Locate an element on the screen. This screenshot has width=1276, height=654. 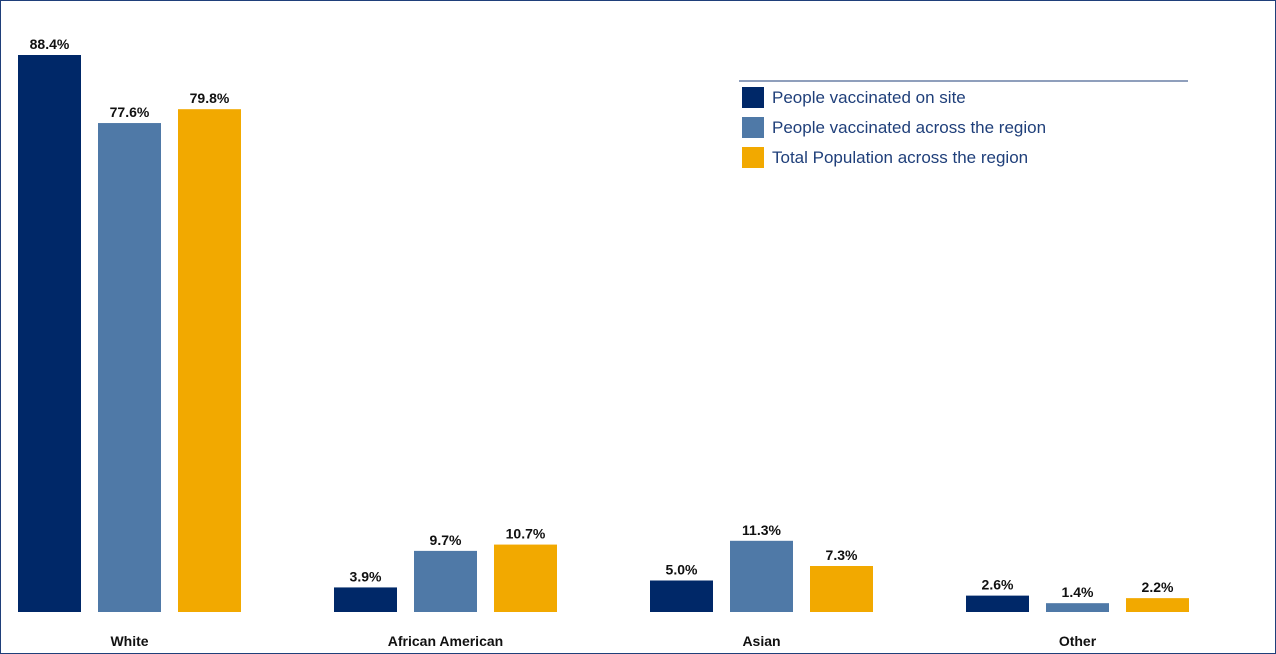
value-label-1-2: 10.7% is located at coordinates (526, 534).